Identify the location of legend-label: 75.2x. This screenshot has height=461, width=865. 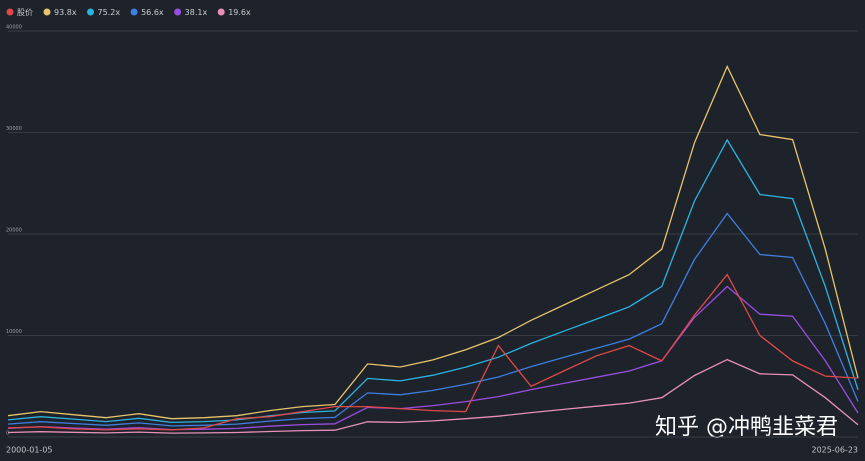
(109, 12).